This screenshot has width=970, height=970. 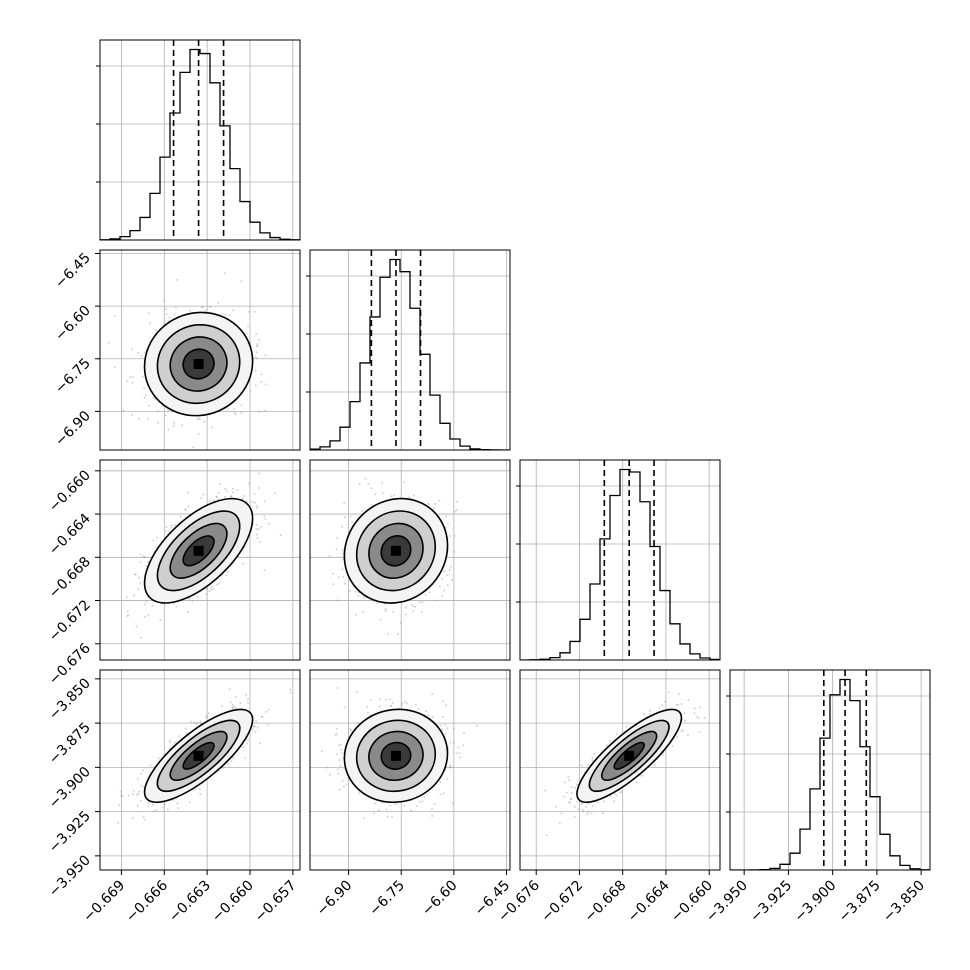 I want to click on x-tick-label: −6.60, so click(x=440, y=899).